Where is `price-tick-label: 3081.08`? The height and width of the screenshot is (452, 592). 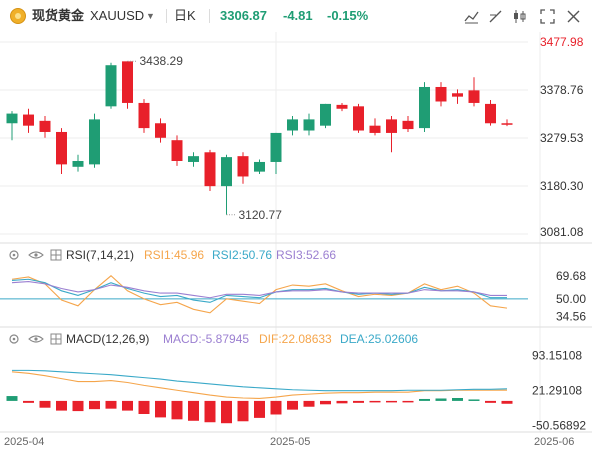 price-tick-label: 3081.08 is located at coordinates (562, 232).